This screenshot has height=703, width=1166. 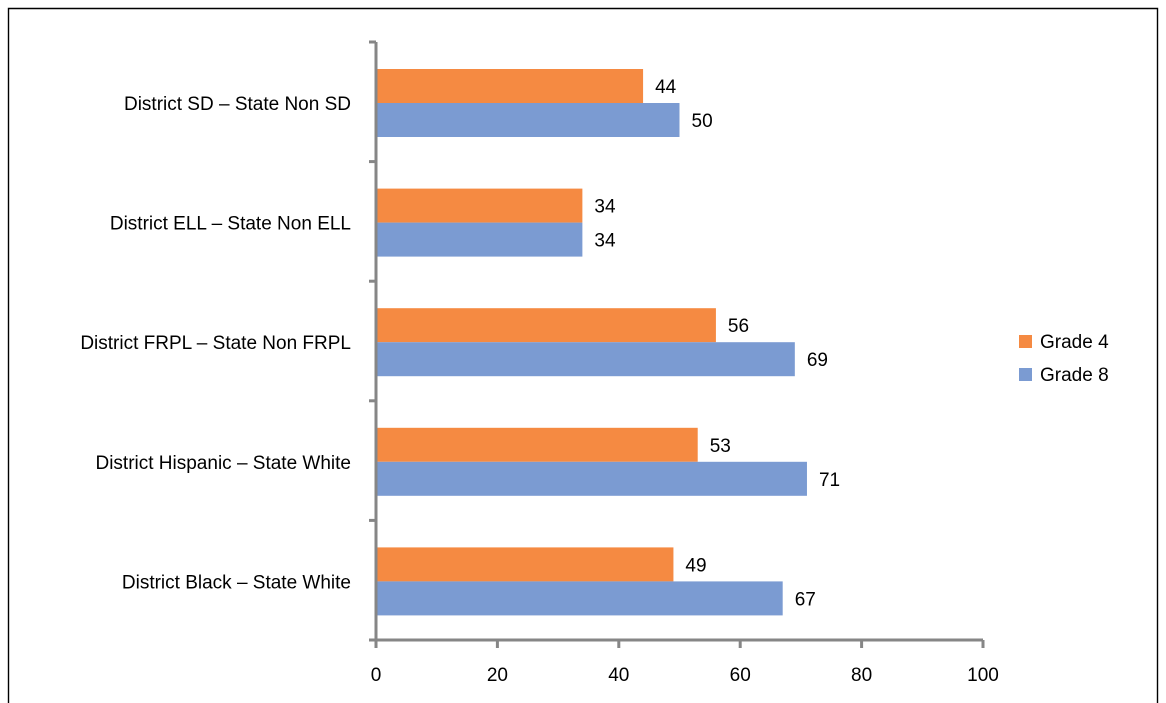 What do you see at coordinates (740, 675) in the screenshot?
I see `value-tick-label-60: 60` at bounding box center [740, 675].